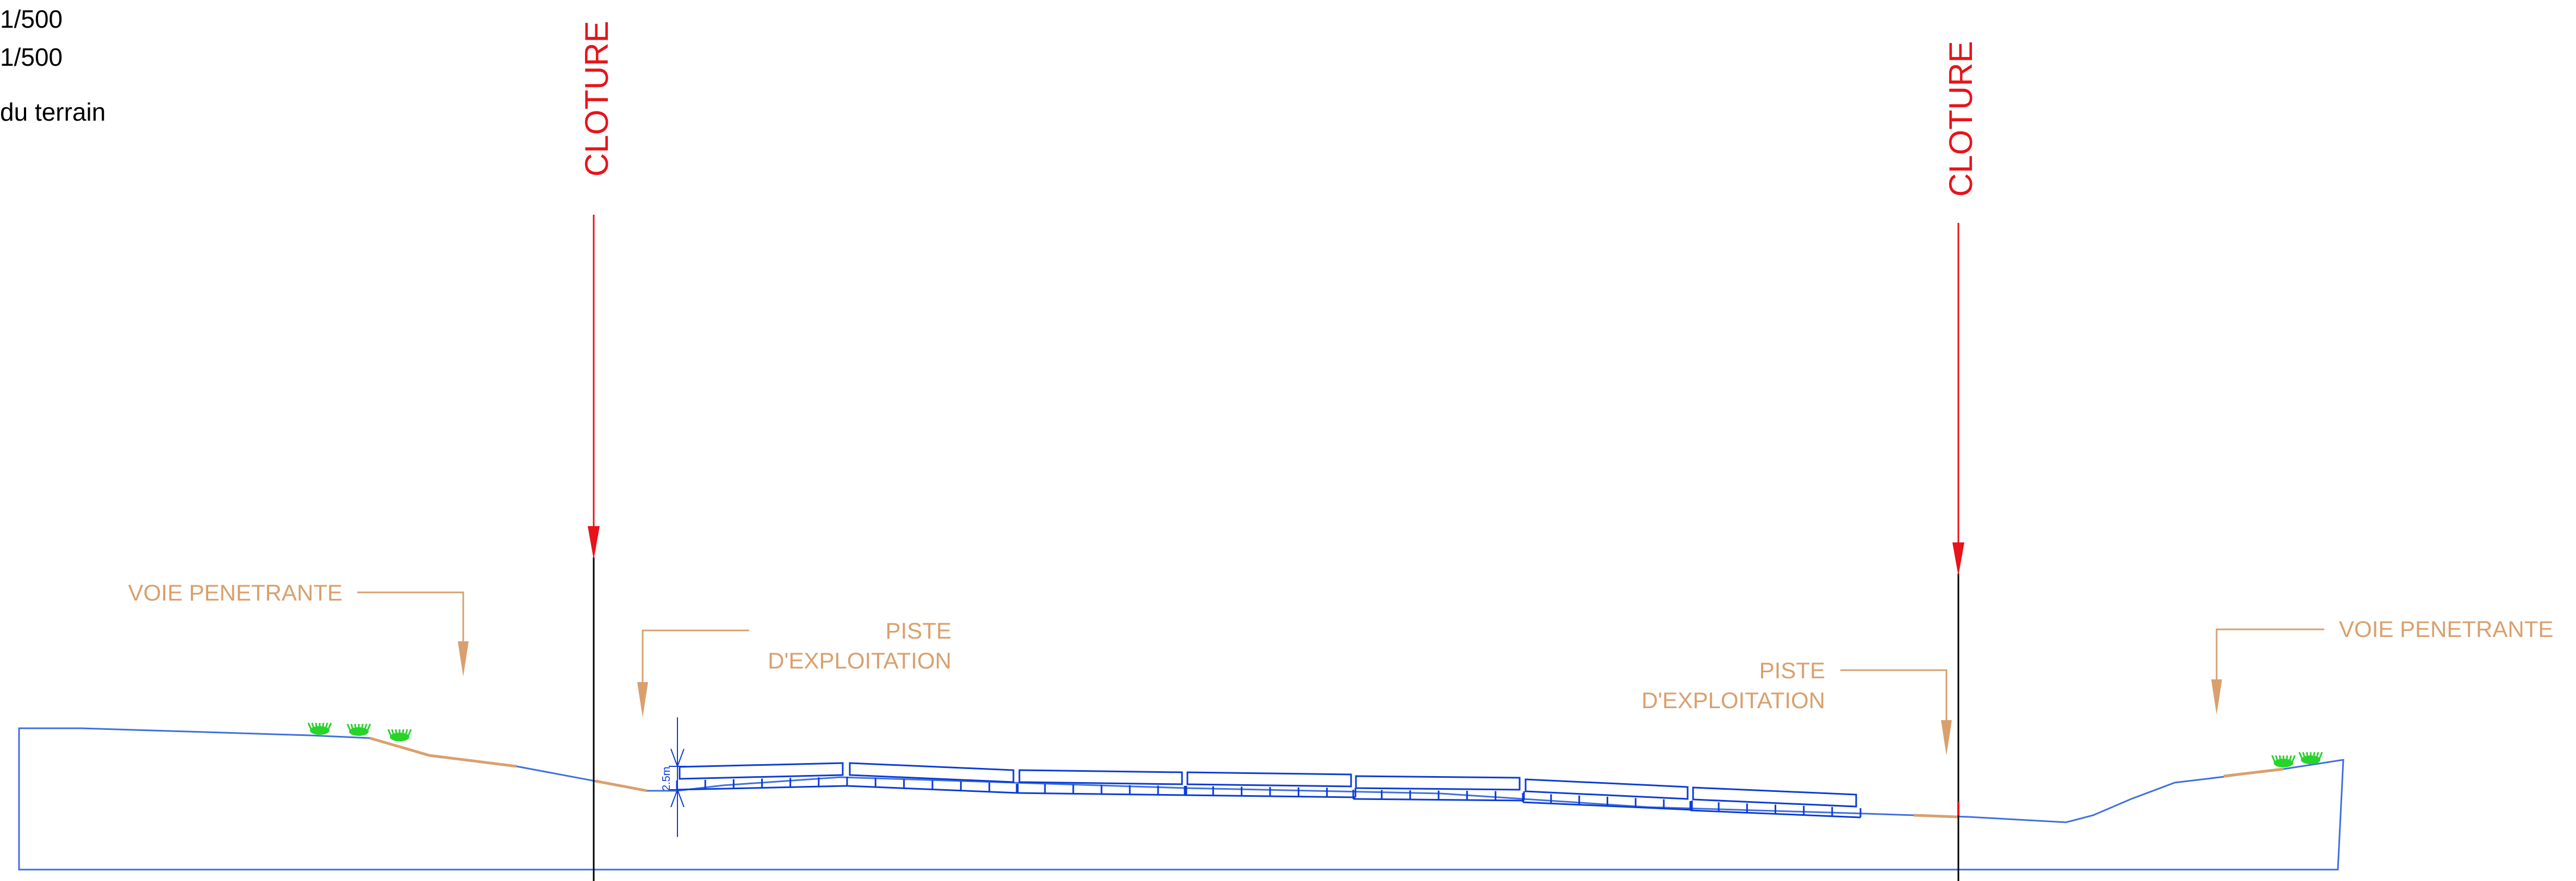 This screenshot has width=2576, height=881. I want to click on piste-leader-left, so click(695, 659).